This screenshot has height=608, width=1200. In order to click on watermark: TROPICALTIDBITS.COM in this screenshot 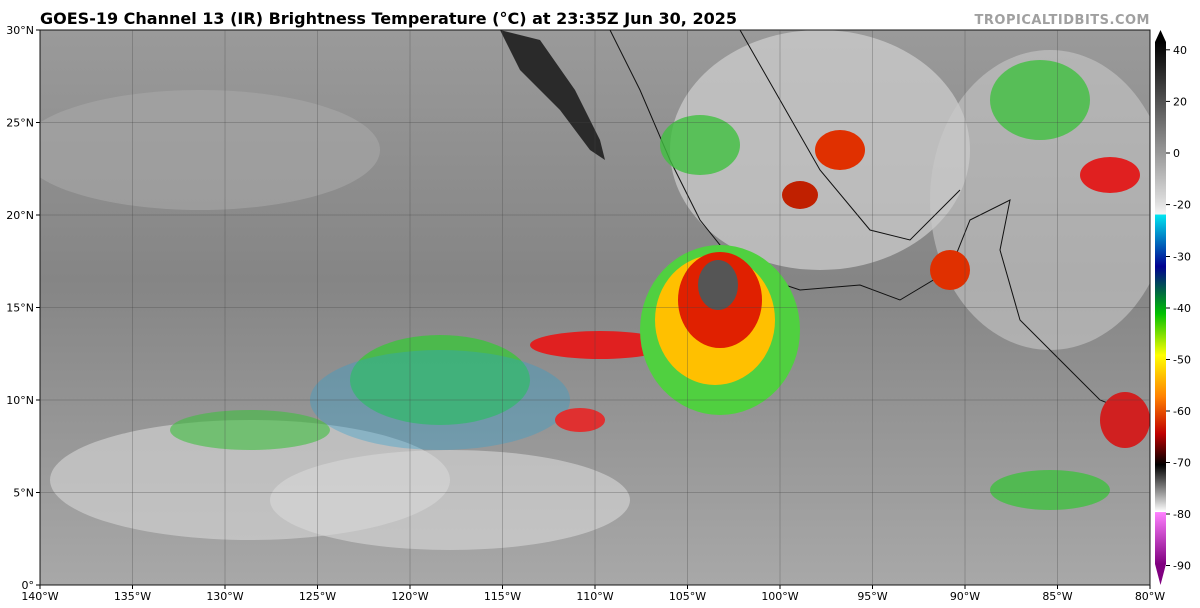, I will do `click(1062, 20)`.